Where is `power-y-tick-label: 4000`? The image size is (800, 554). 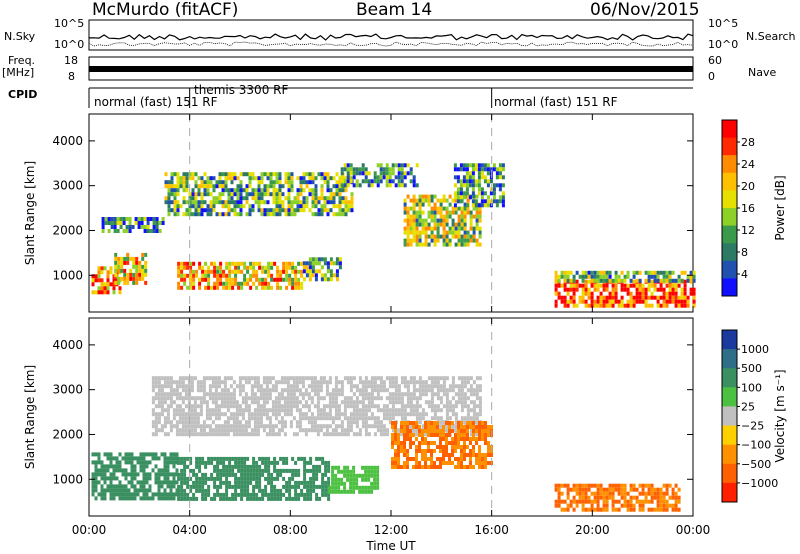
power-y-tick-label: 4000 is located at coordinates (67, 141).